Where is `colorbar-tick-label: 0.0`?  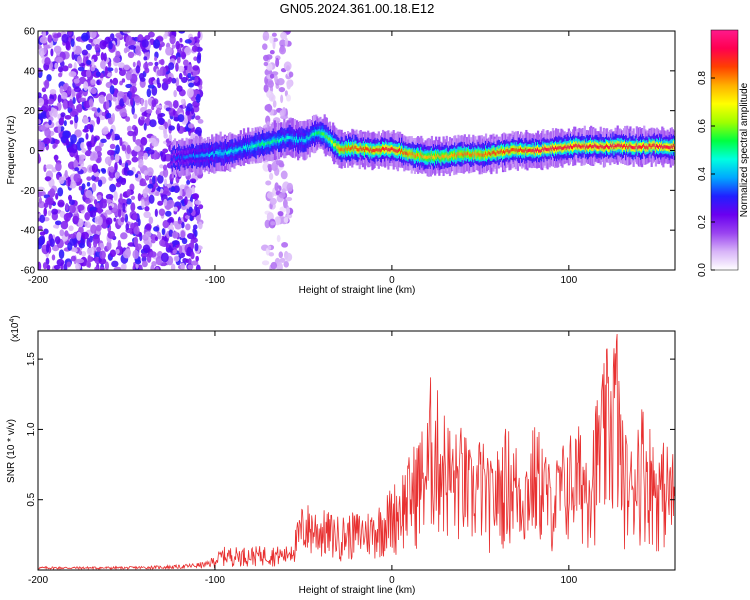 colorbar-tick-label: 0.0 is located at coordinates (702, 270).